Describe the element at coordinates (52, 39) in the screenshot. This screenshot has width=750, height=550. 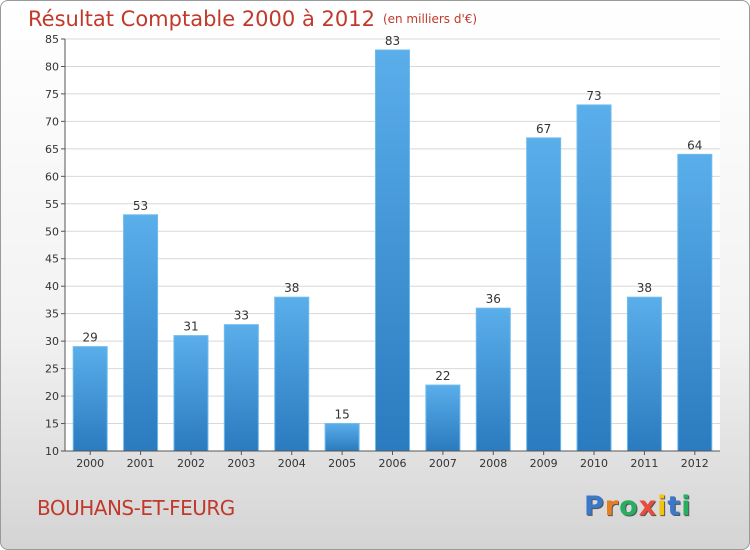
I see `y-tick-label: 85` at that location.